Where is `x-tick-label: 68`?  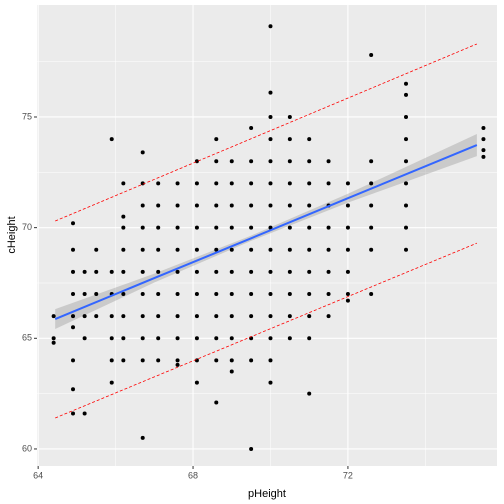
x-tick-label: 68 is located at coordinates (193, 475).